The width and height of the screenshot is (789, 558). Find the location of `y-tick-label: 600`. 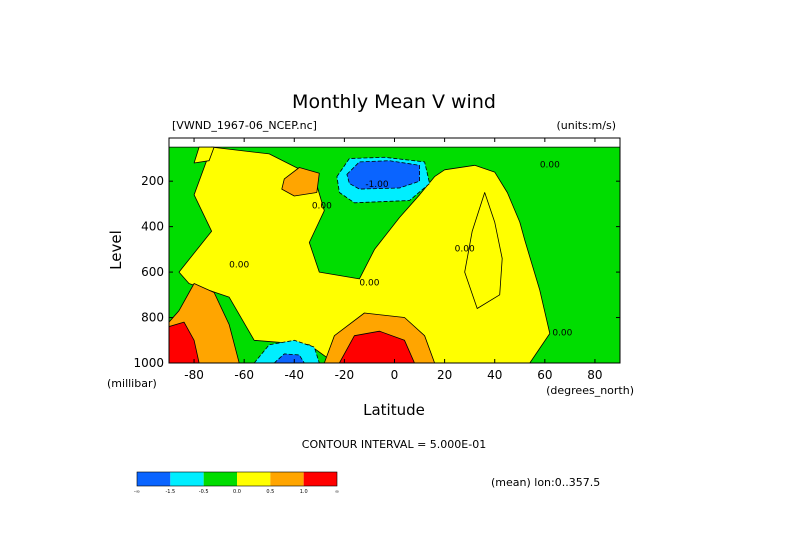

y-tick-label: 600 is located at coordinates (152, 272).